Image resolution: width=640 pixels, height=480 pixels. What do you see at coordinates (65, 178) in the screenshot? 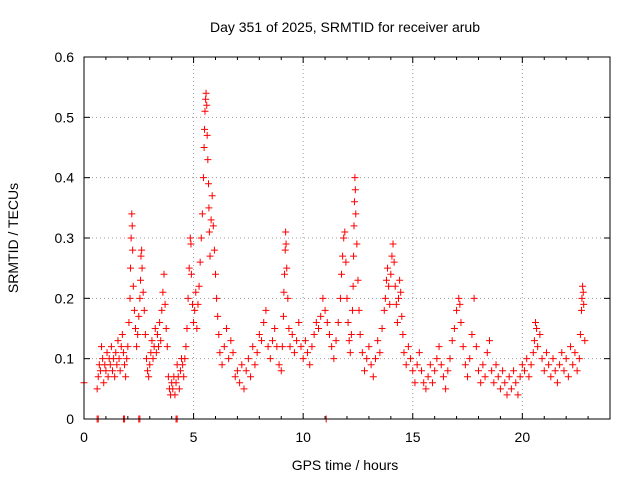
I see `y-tick-label: 0.4` at bounding box center [65, 178].